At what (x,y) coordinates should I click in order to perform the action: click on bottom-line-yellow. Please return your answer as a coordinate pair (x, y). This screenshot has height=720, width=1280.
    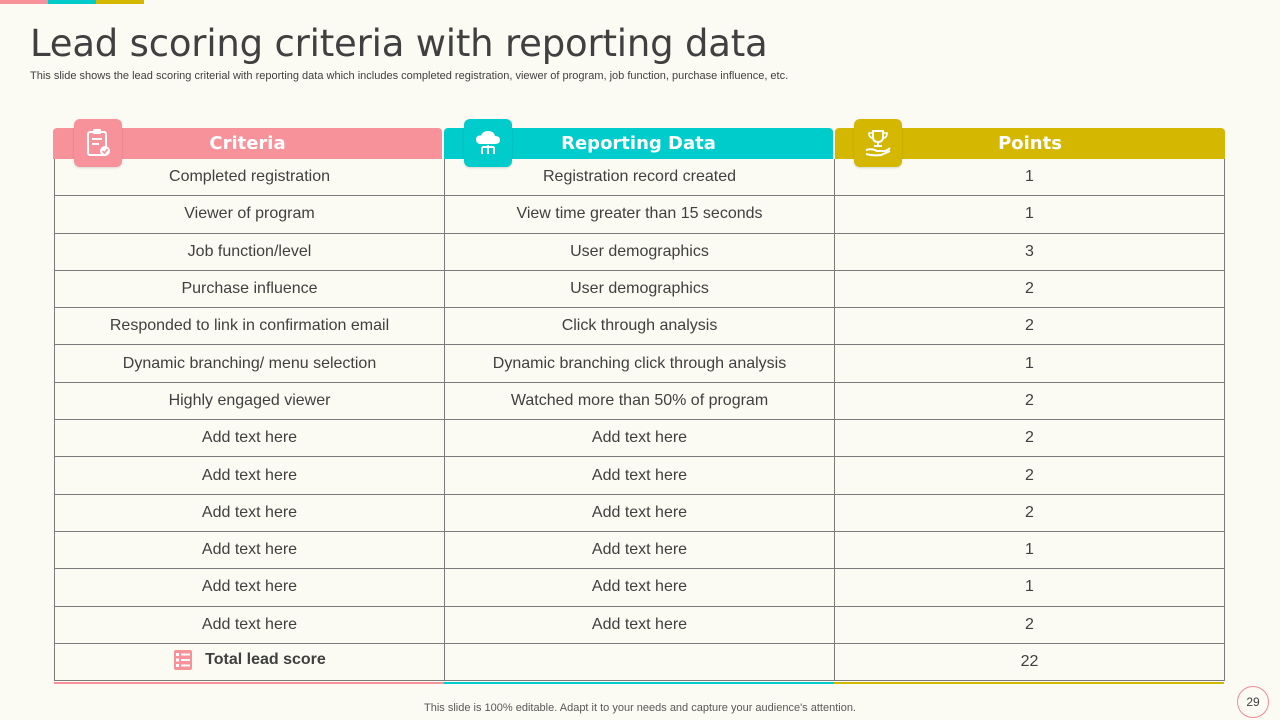
    Looking at the image, I should click on (1029, 683).